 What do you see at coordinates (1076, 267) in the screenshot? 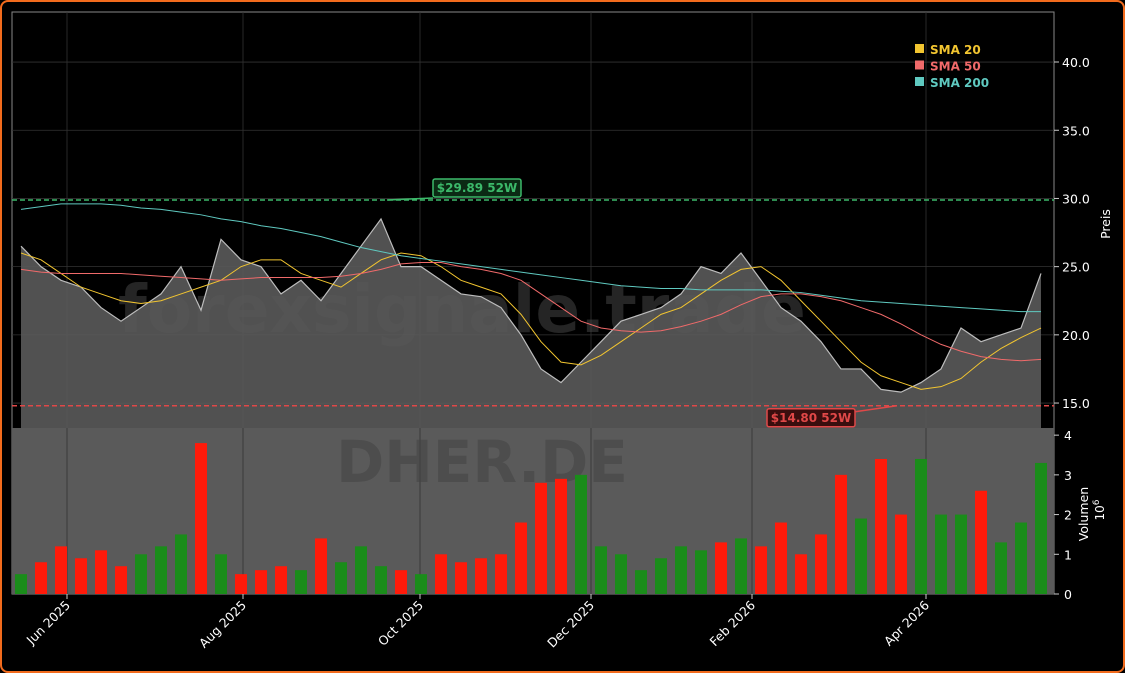
I see `y-tick-label: 25.0` at bounding box center [1076, 267].